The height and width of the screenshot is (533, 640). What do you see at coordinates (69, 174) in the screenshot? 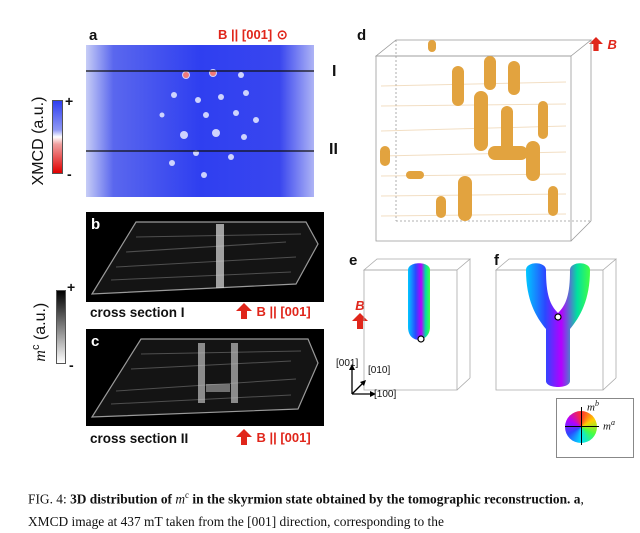
I see `xmcd-colorbar-minus: -` at bounding box center [69, 174].